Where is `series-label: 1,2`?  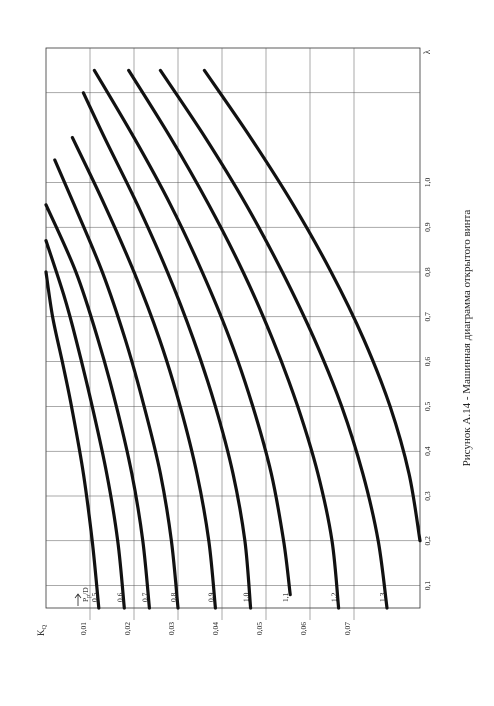
series-label: 1,2 is located at coordinates (334, 597).